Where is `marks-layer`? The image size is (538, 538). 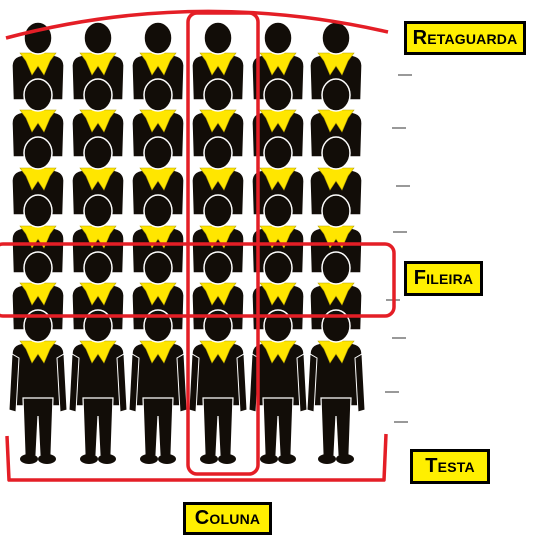 marks-layer is located at coordinates (398, 248).